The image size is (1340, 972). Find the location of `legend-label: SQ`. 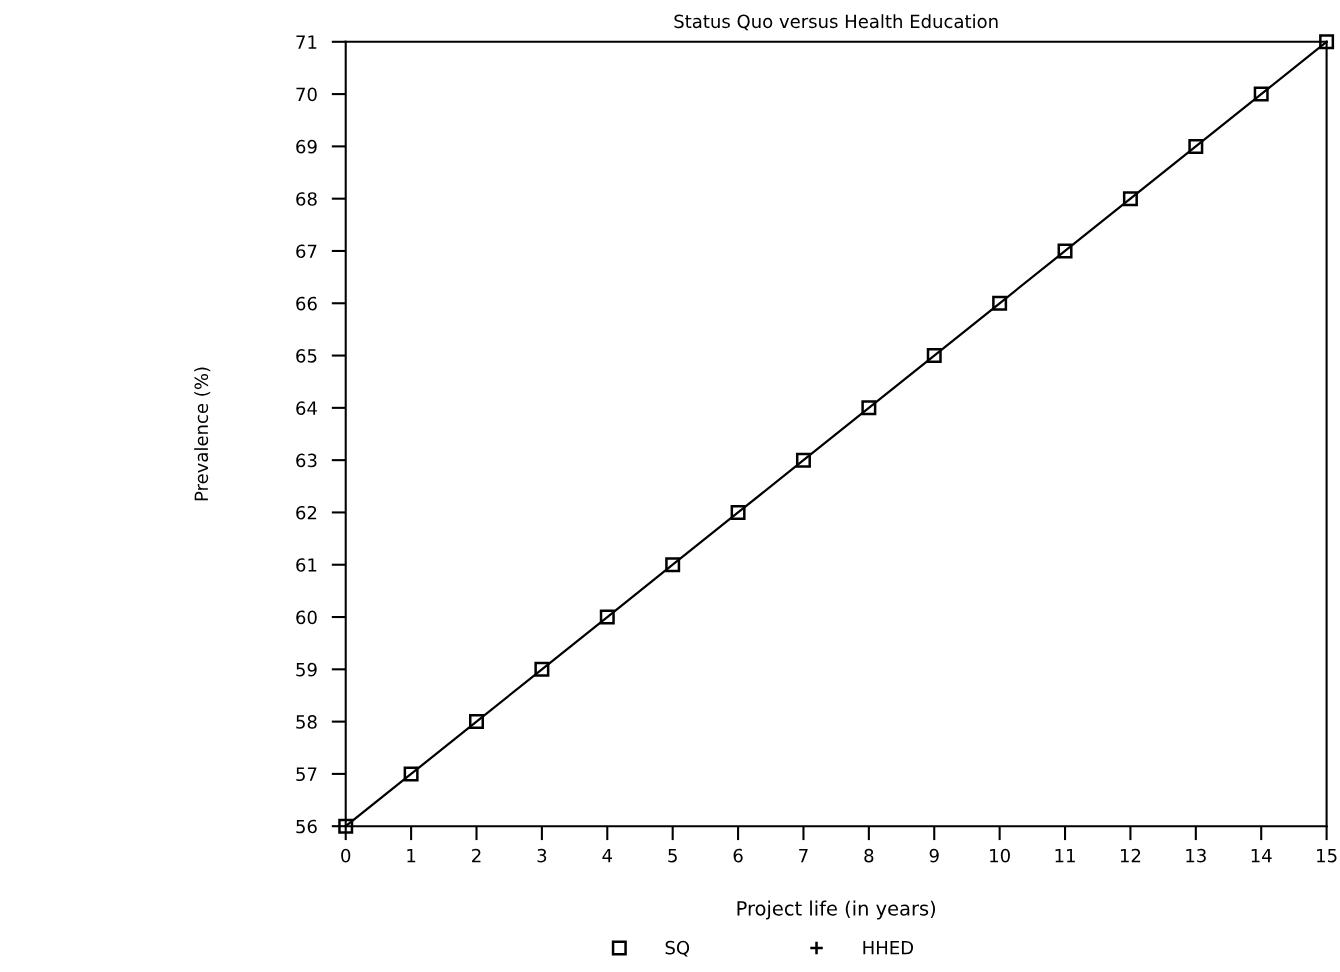

legend-label: SQ is located at coordinates (677, 948).